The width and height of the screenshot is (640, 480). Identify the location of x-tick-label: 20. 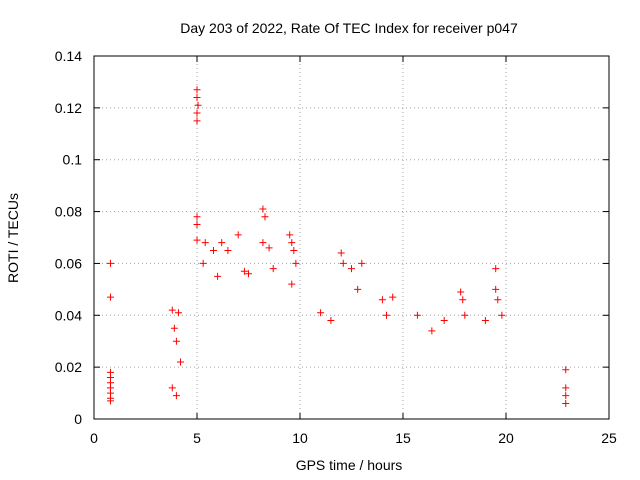
(506, 438).